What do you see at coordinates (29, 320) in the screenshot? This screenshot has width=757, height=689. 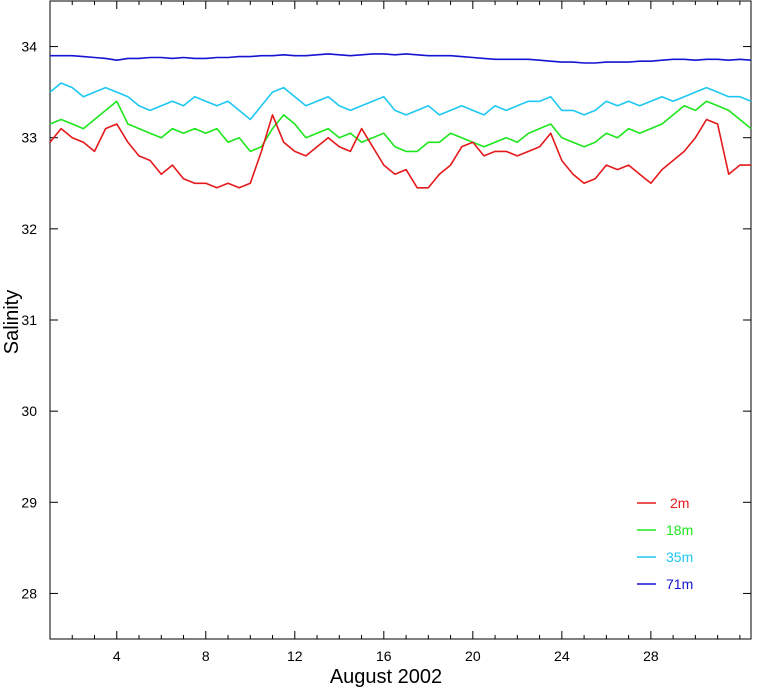 I see `y-tick-label: 31` at bounding box center [29, 320].